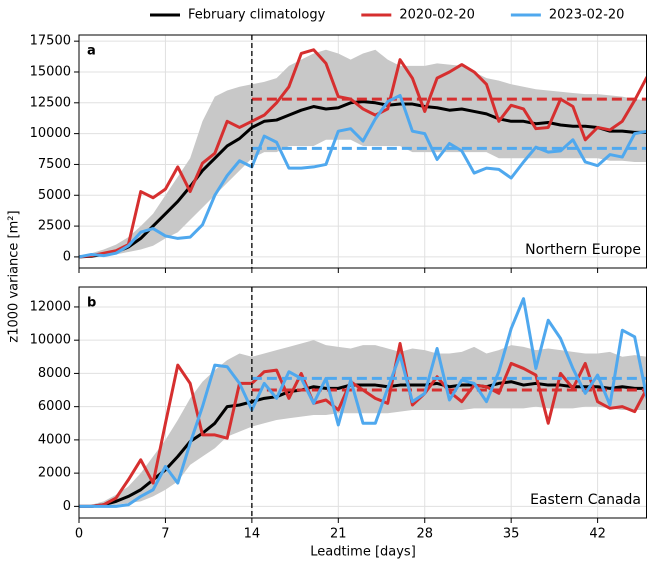 Image resolution: width=647 pixels, height=563 pixels. I want to click on x-tick-label: 21, so click(338, 534).